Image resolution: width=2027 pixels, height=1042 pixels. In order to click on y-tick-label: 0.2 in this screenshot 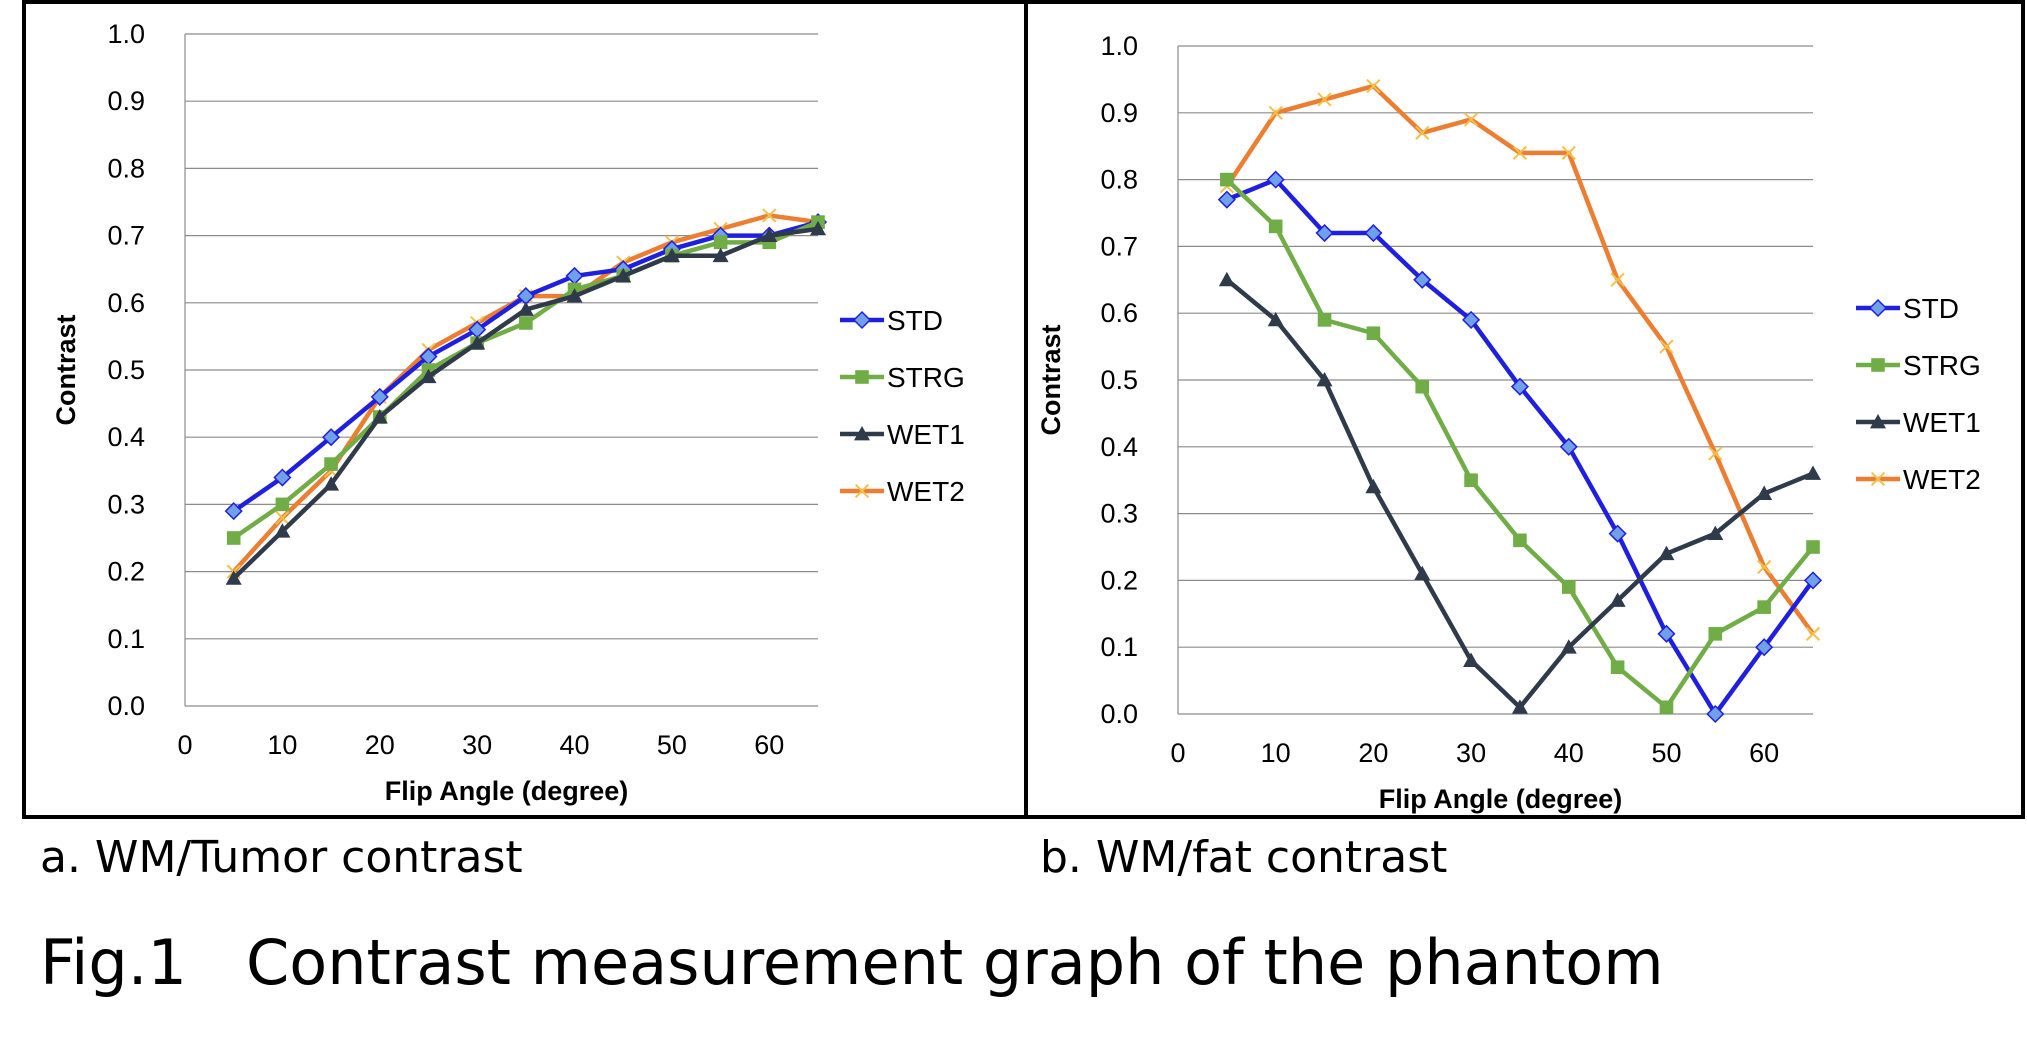, I will do `click(1119, 580)`.